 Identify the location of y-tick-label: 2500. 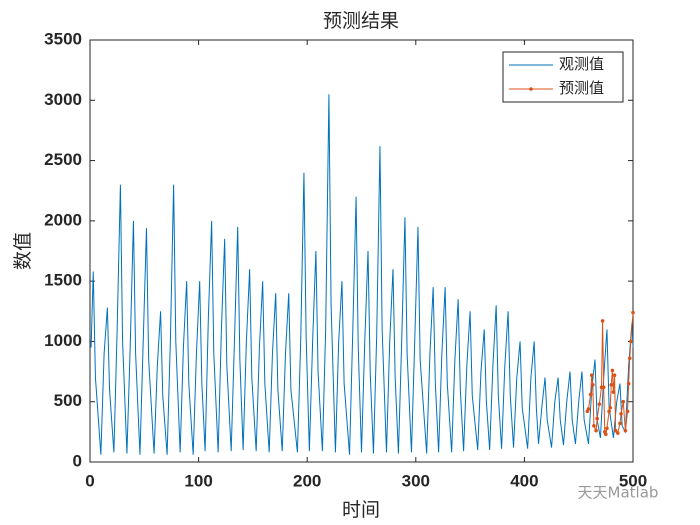
(63, 159).